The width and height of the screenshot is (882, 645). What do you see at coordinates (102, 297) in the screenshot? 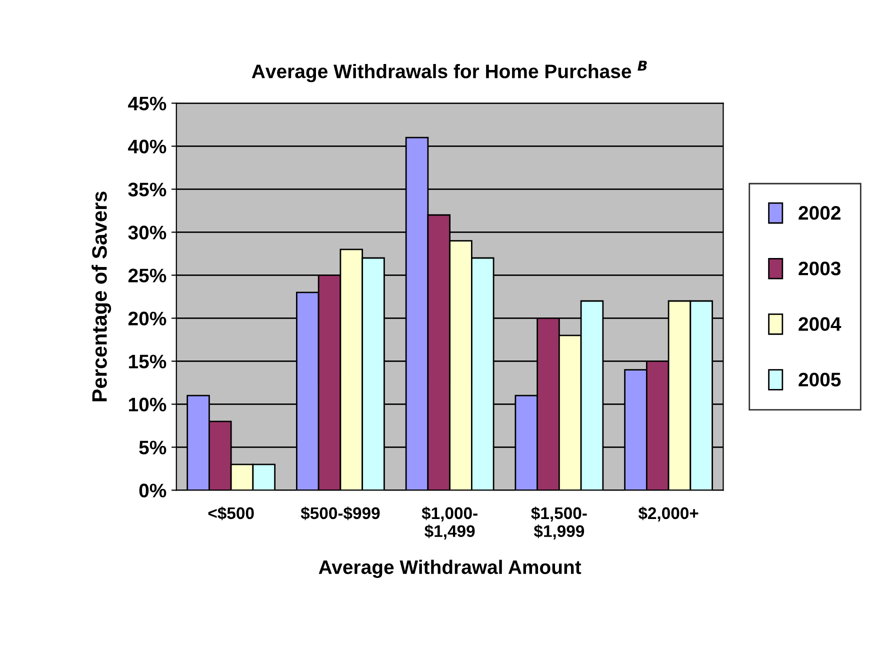
I see `y-axis-title: Percentage of Savers` at bounding box center [102, 297].